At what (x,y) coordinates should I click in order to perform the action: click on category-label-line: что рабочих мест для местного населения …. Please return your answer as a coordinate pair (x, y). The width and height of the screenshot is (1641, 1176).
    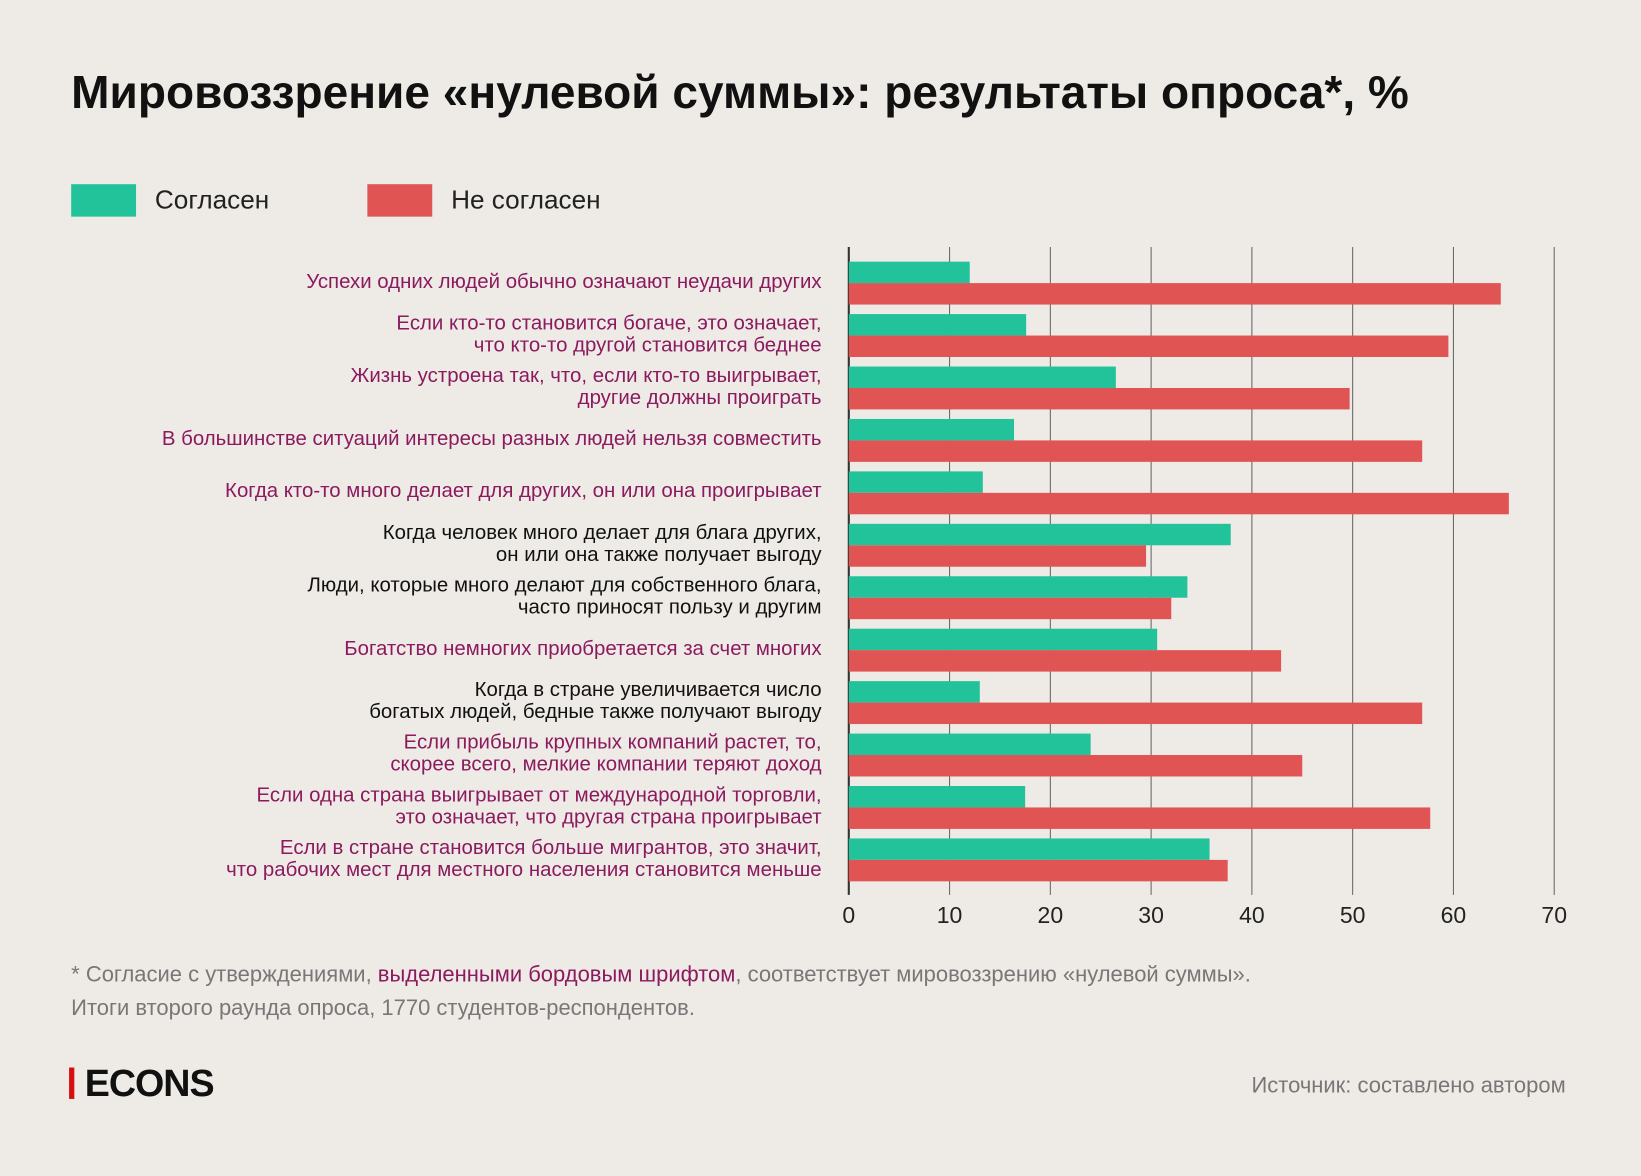
    Looking at the image, I should click on (524, 869).